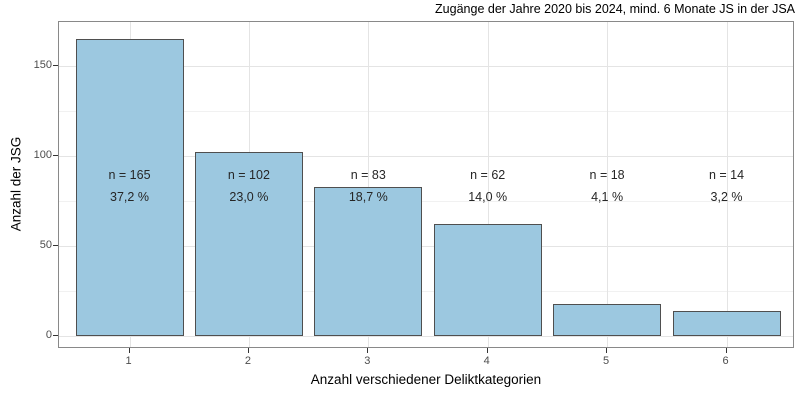 The image size is (800, 400). I want to click on bar-count-label: n = 102, so click(248, 175).